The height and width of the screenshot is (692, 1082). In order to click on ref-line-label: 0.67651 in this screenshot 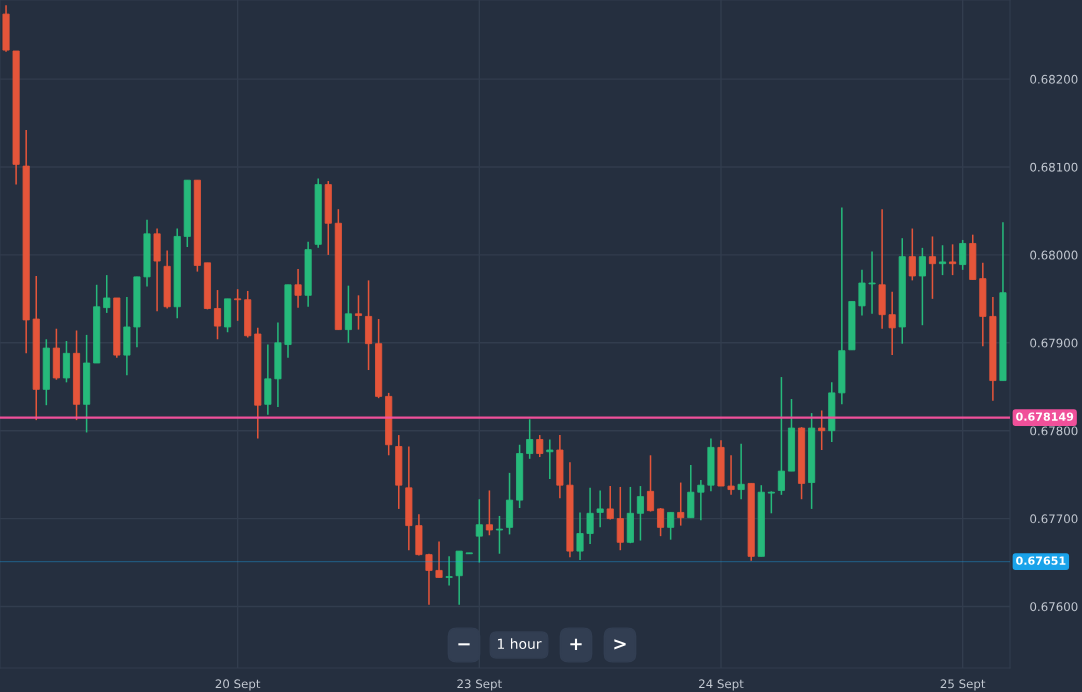, I will do `click(1041, 560)`.